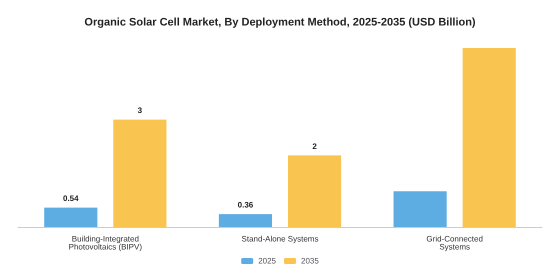 The width and height of the screenshot is (560, 280). Describe the element at coordinates (105, 243) in the screenshot. I see `x-tick-label: Building-Integrated Photovoltaics (BIPV)` at that location.